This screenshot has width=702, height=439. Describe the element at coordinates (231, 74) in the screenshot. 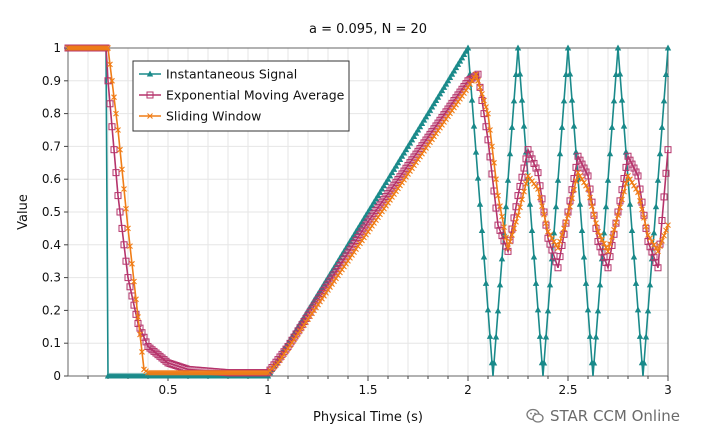

I see `legend-label: Instantaneous Signal` at that location.